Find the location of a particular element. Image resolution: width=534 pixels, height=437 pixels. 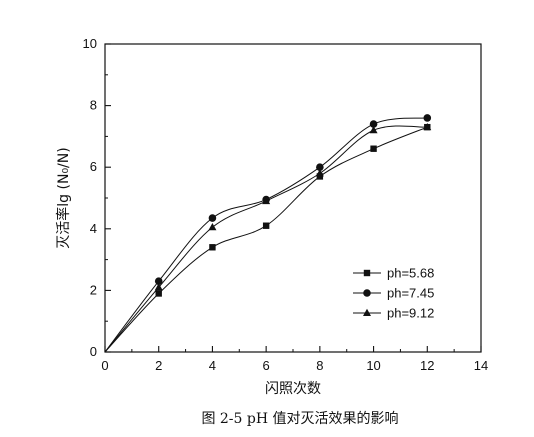

x-tick-label: 10 is located at coordinates (373, 365).